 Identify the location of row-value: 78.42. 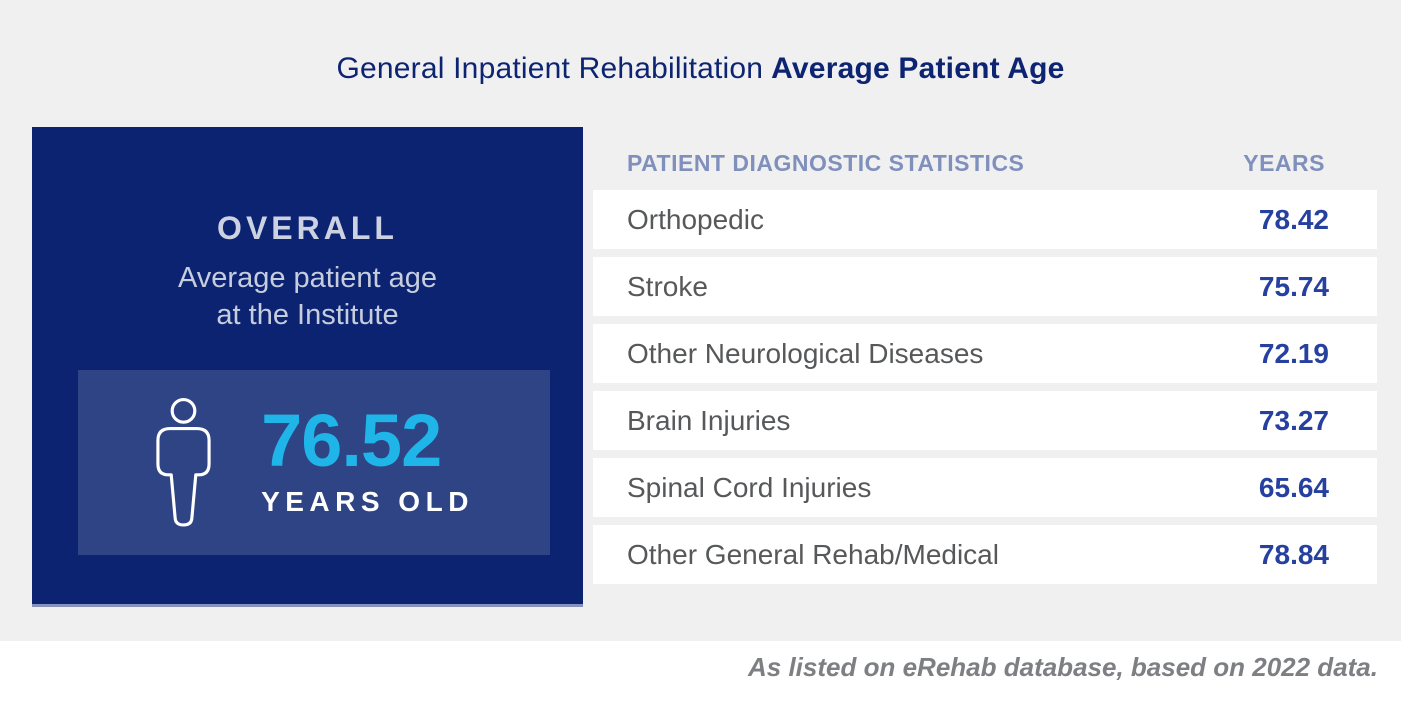
(1293, 219).